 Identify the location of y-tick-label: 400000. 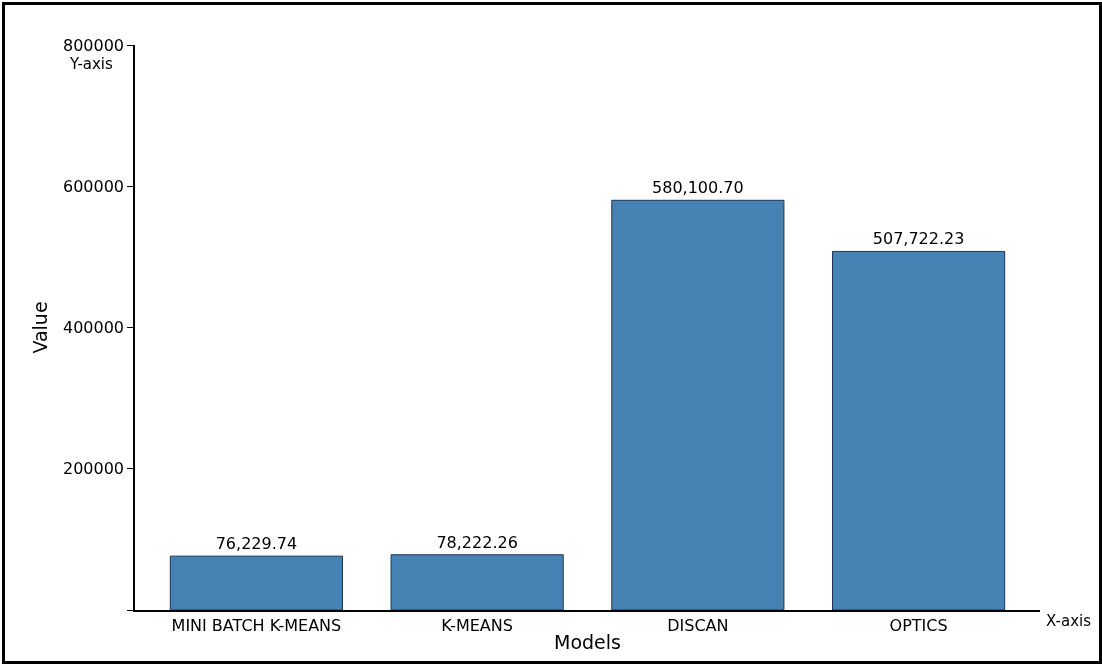
(93, 328).